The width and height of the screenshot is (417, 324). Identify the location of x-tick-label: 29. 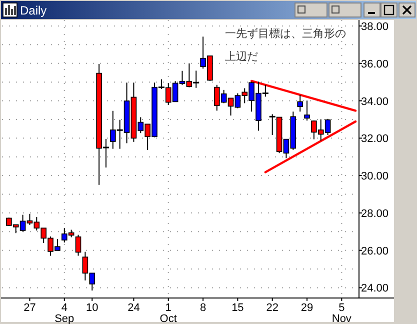
(307, 308).